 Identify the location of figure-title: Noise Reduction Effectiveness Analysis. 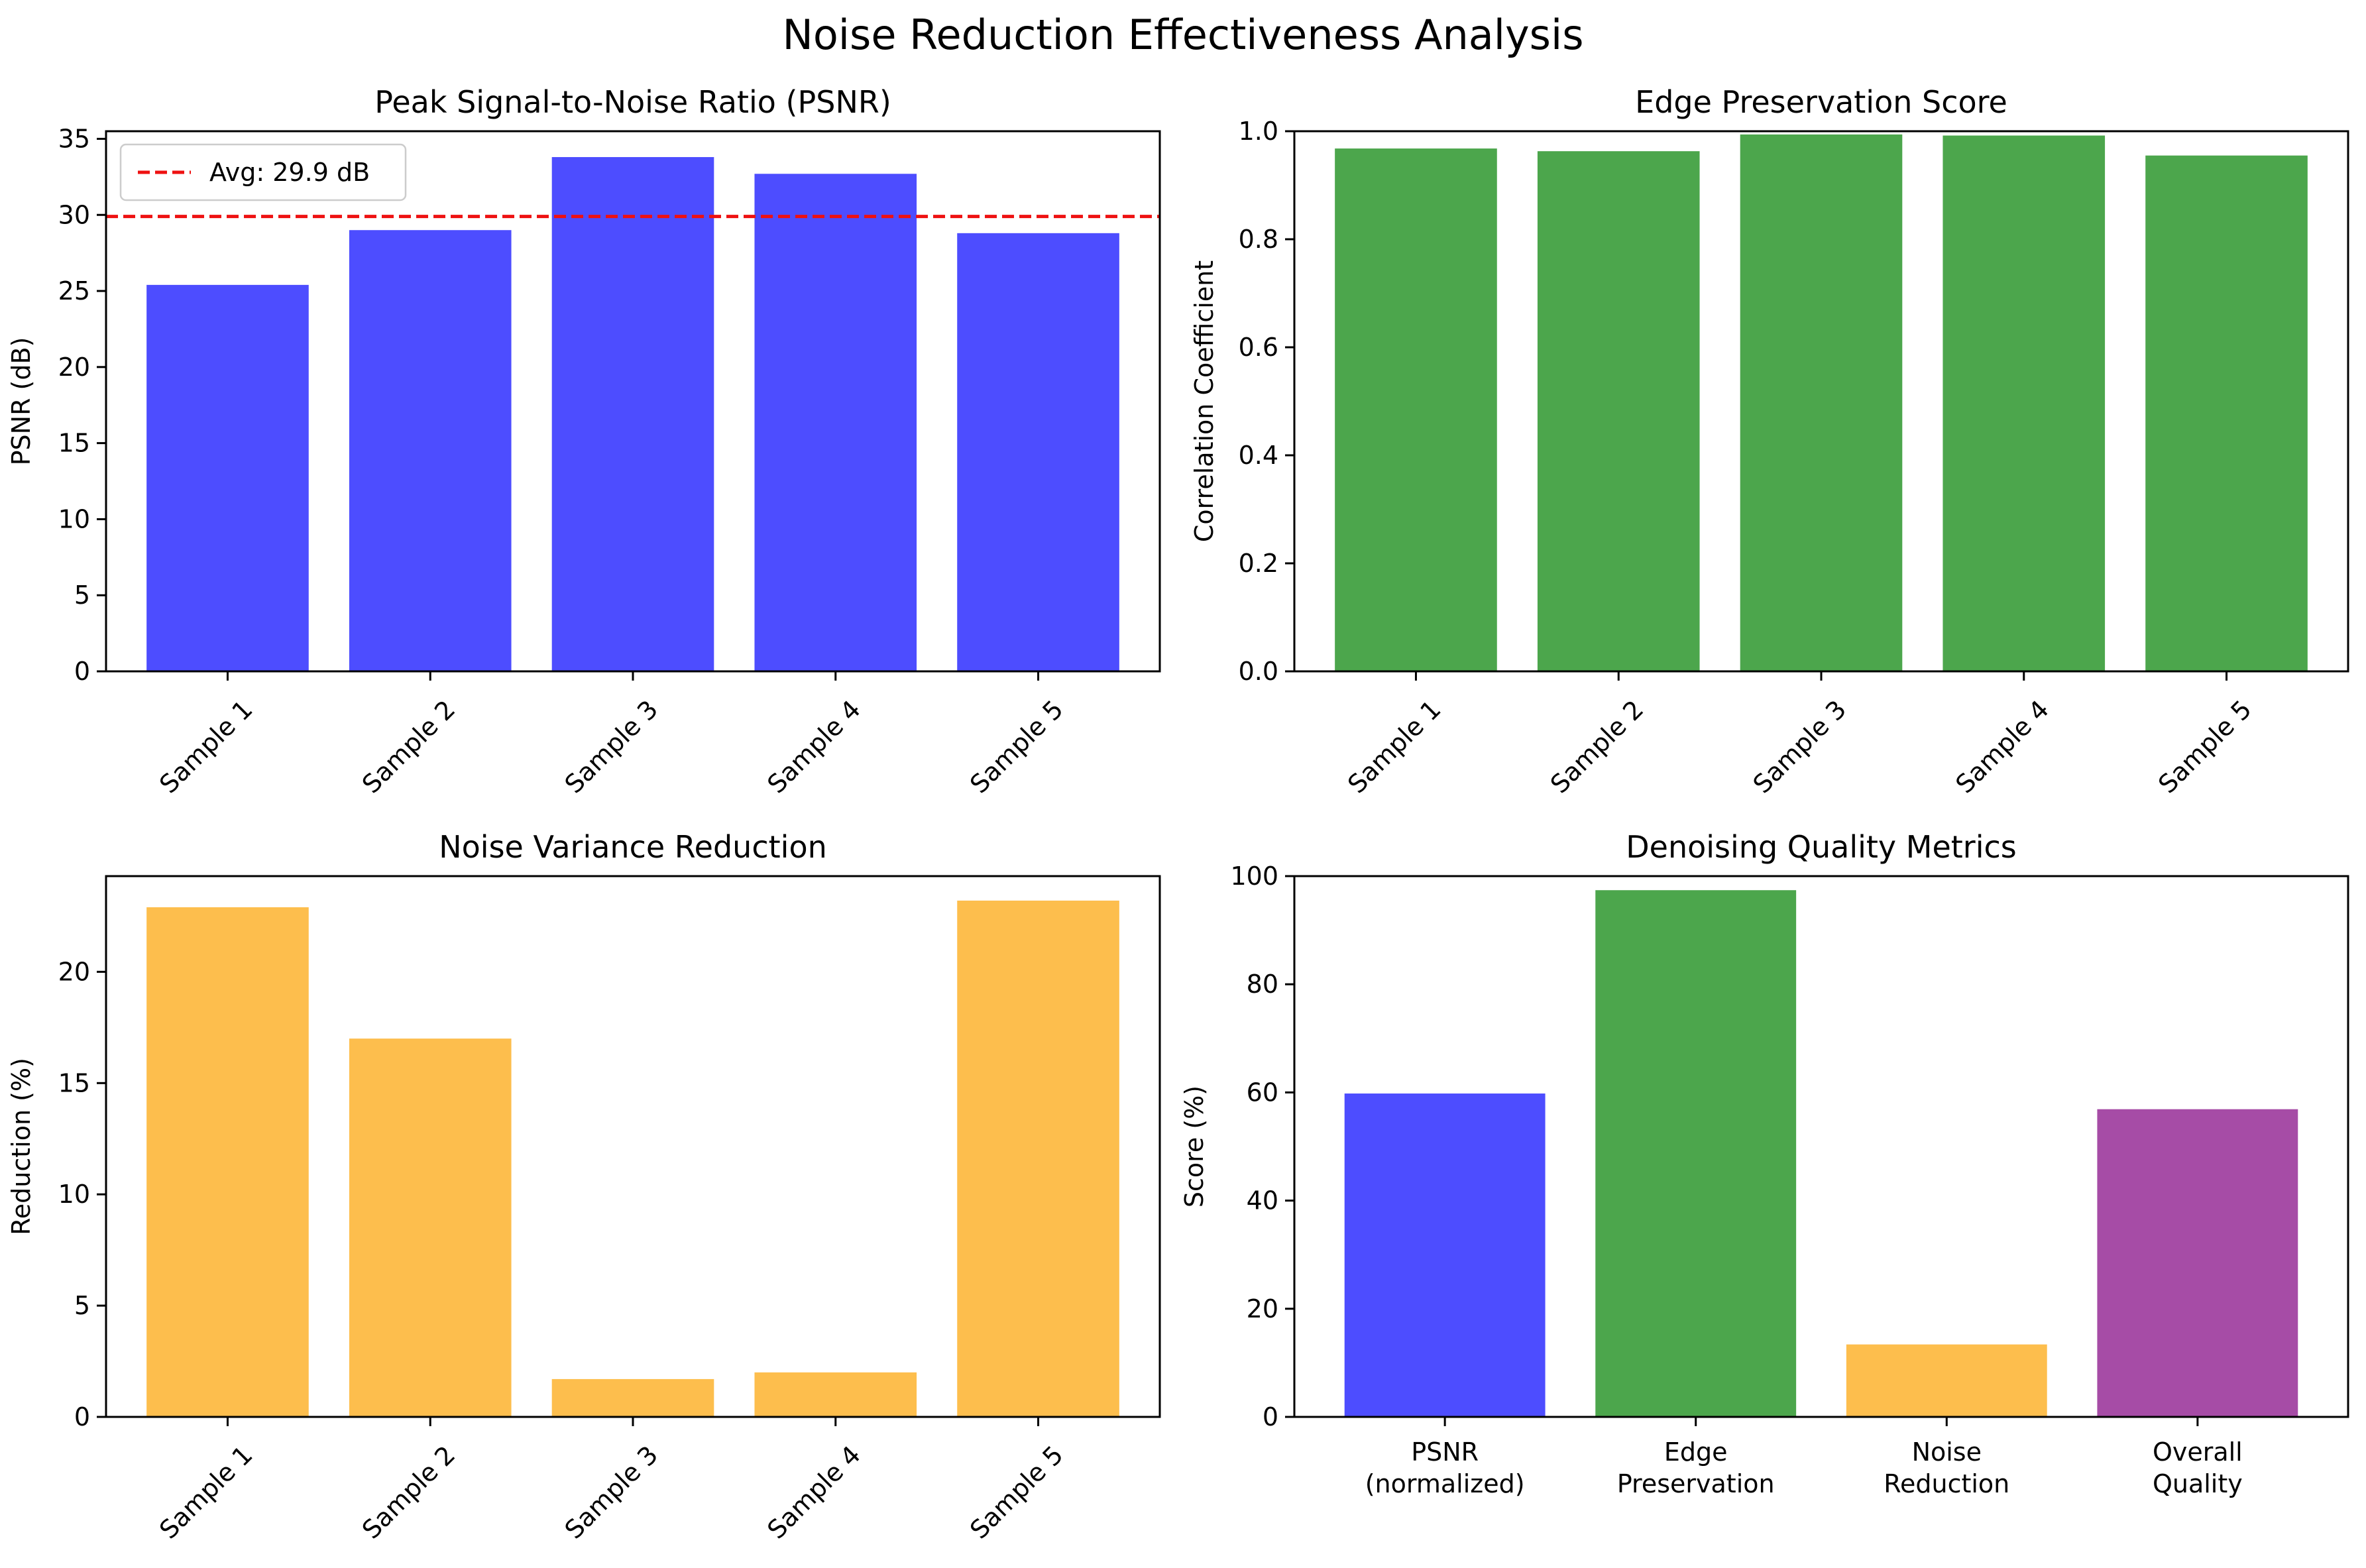
(1182, 35).